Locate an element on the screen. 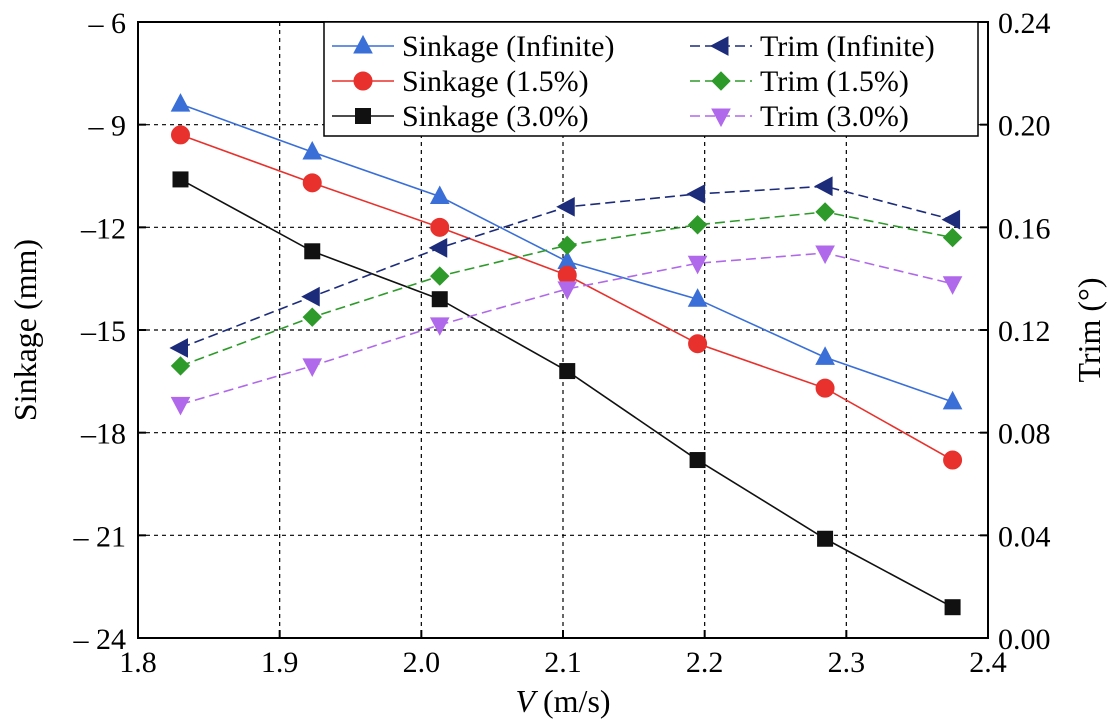  y-axis-left-title: Sinkage (mm) is located at coordinates (25, 330).